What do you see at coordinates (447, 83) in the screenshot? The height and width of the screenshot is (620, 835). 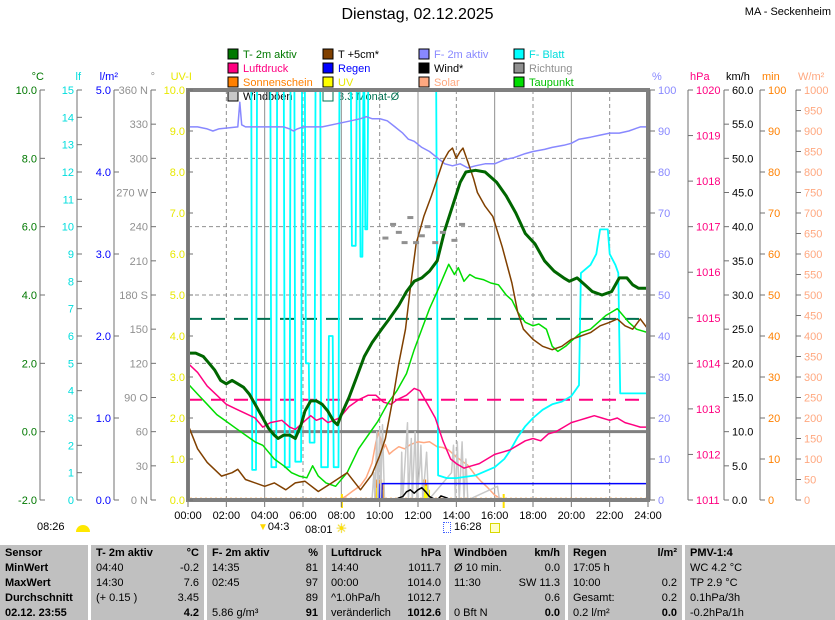 I see `legend-label: Solar` at bounding box center [447, 83].